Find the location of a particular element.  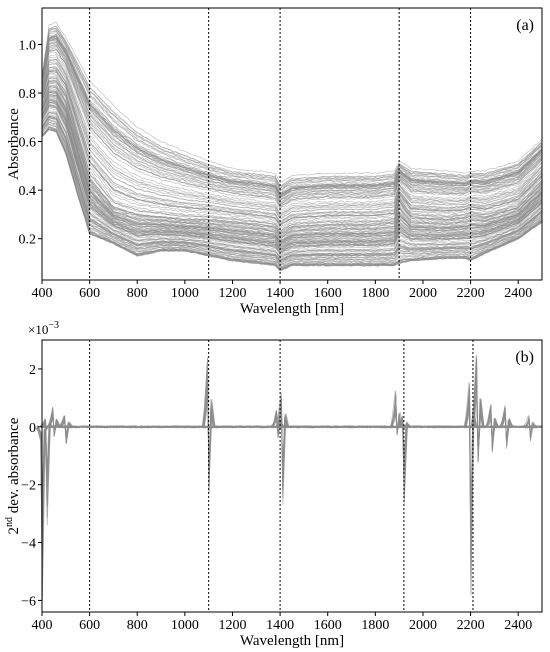

panel-b-y-axis-label: 2nd dev. absorbance is located at coordinates (13, 475).